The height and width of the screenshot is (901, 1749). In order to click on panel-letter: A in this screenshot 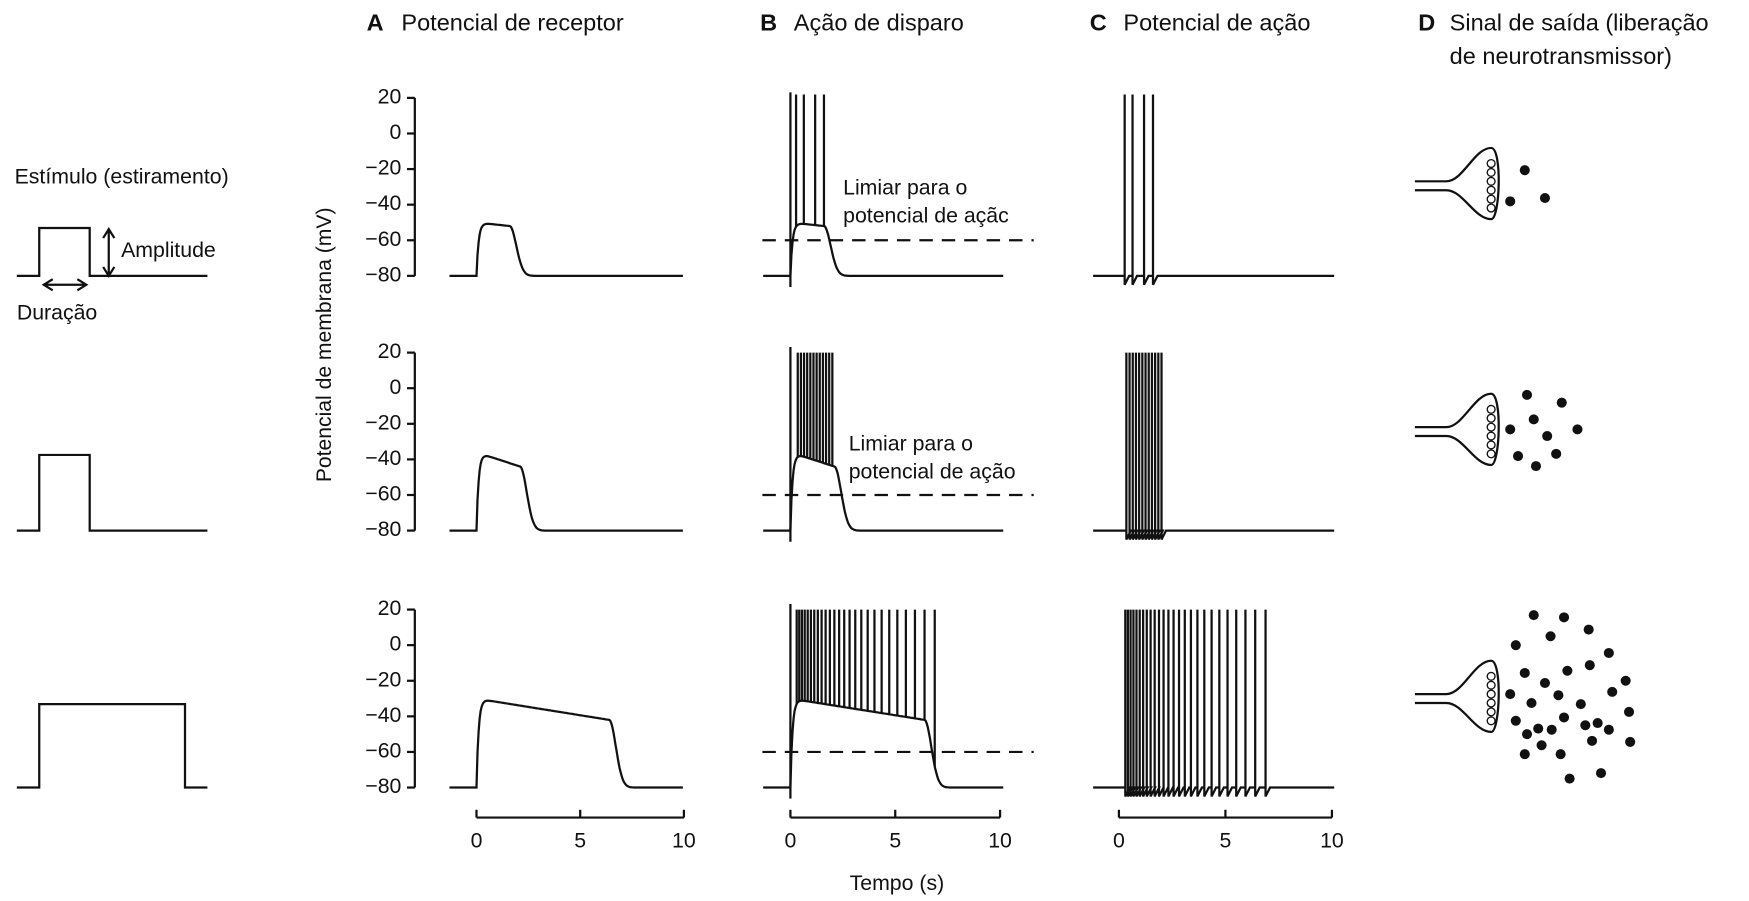, I will do `click(375, 23)`.